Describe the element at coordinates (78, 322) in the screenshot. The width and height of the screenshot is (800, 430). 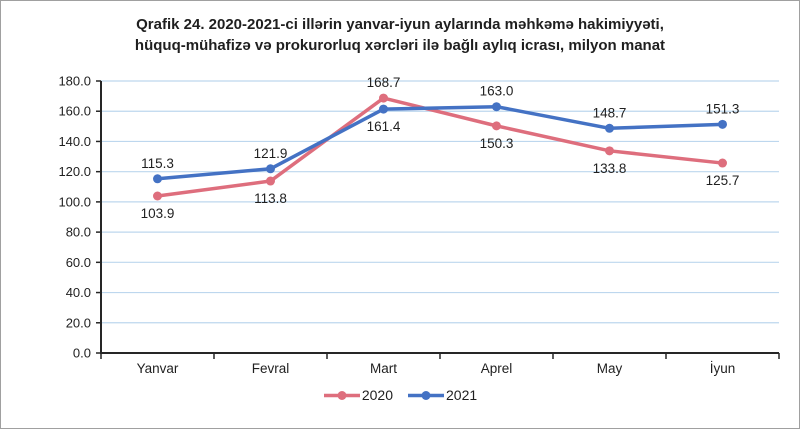
I see `y-tick-label: 20.0` at that location.